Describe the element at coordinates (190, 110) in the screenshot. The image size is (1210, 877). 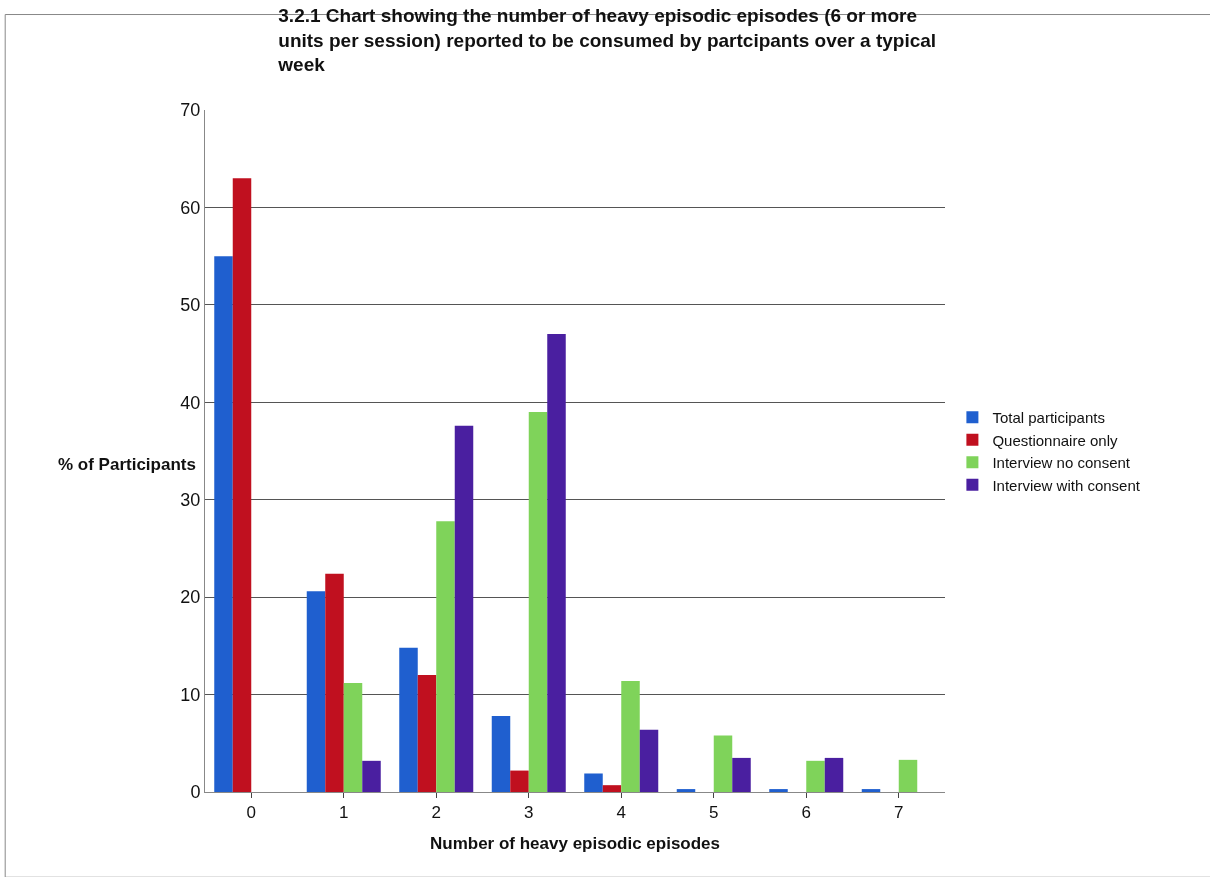
I see `y-tick-label: 70` at that location.